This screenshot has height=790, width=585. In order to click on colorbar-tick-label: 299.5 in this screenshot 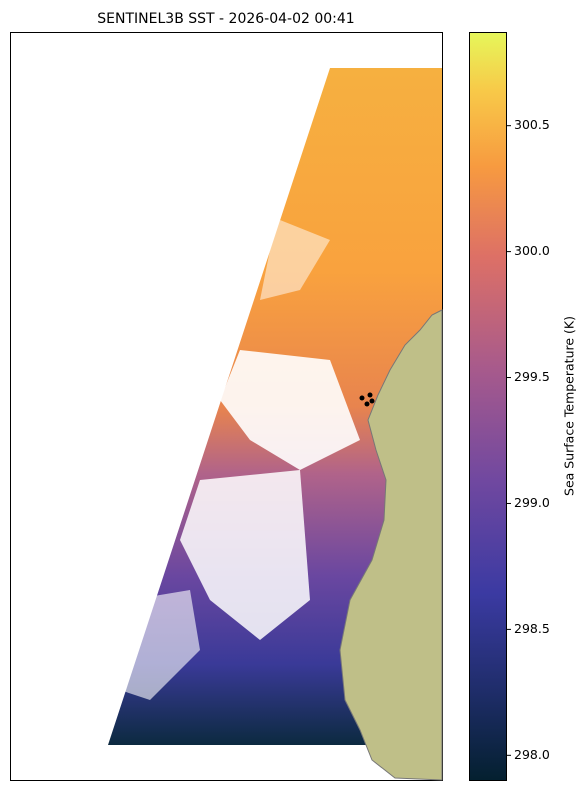, I will do `click(532, 376)`.